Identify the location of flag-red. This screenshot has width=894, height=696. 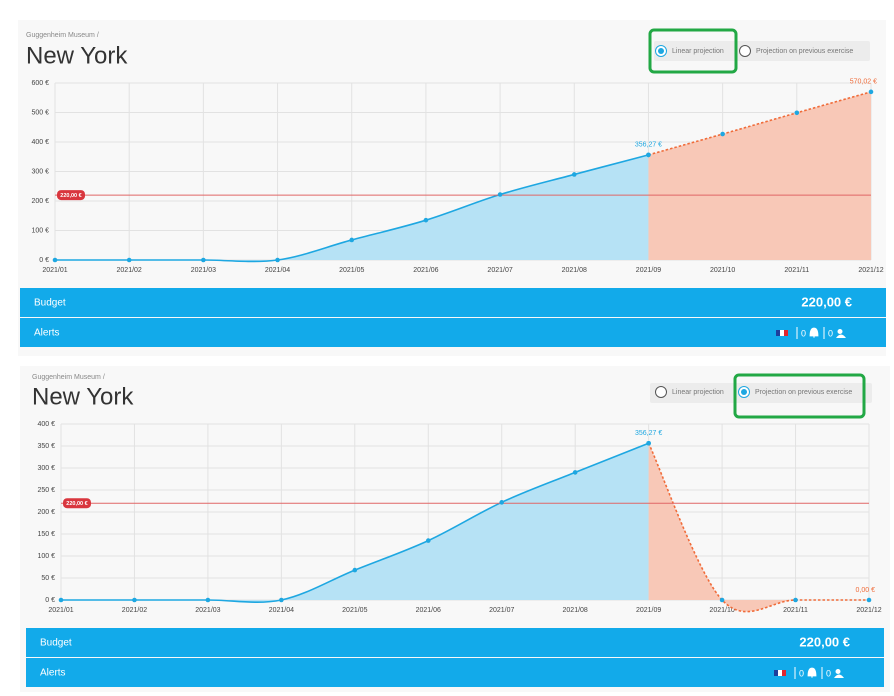
(784, 673).